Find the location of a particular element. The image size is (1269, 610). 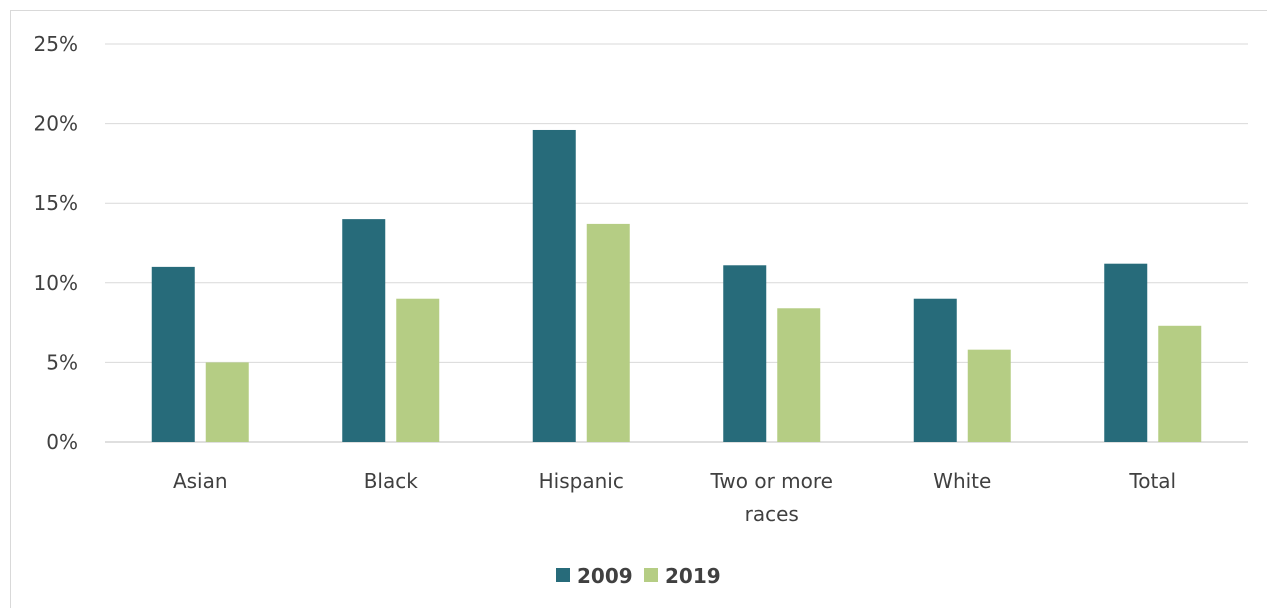

legend-swatch-2009 is located at coordinates (563, 575).